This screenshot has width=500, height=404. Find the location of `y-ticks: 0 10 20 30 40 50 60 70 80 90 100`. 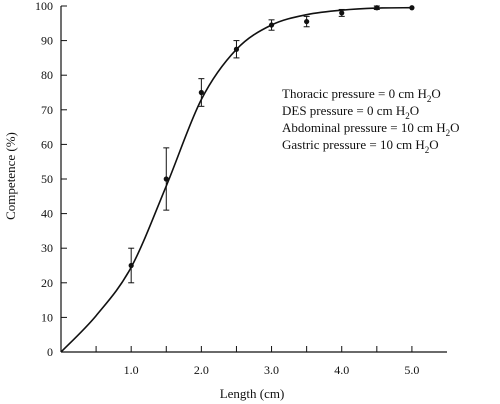

y-ticks: 0 10 20 30 40 50 60 70 80 90 100 is located at coordinates (51, 179).